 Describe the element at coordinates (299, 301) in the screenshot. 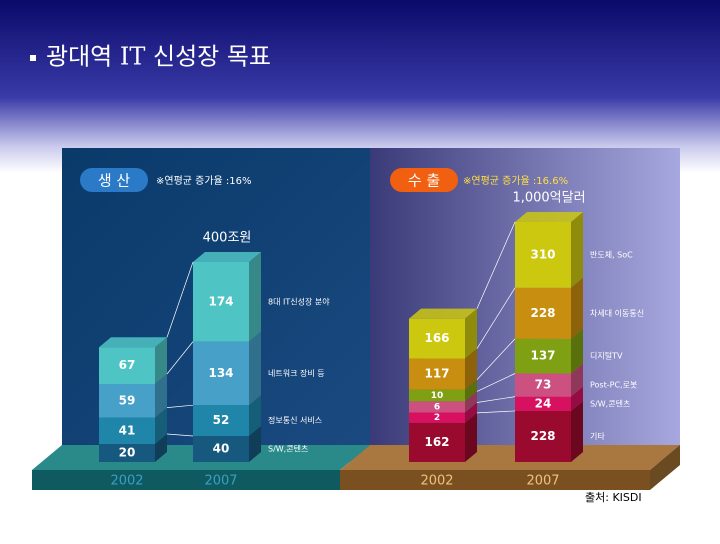

I see `legend-label: 8대 IT신성장 분야` at that location.